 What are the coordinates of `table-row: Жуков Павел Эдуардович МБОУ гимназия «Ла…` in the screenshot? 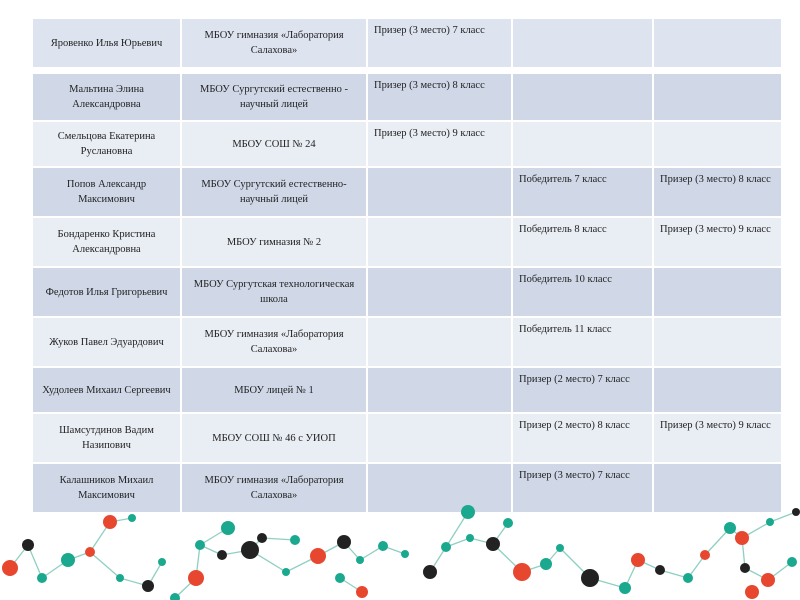 It's located at (407, 342).